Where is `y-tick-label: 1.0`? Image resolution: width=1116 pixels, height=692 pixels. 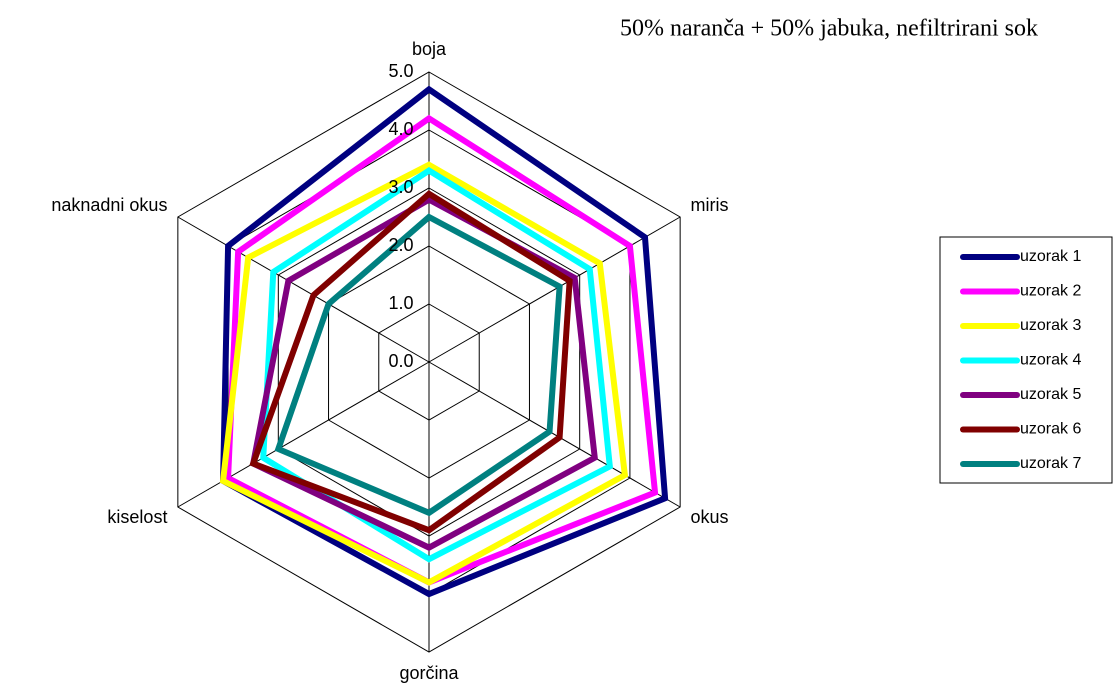 y-tick-label: 1.0 is located at coordinates (400, 303).